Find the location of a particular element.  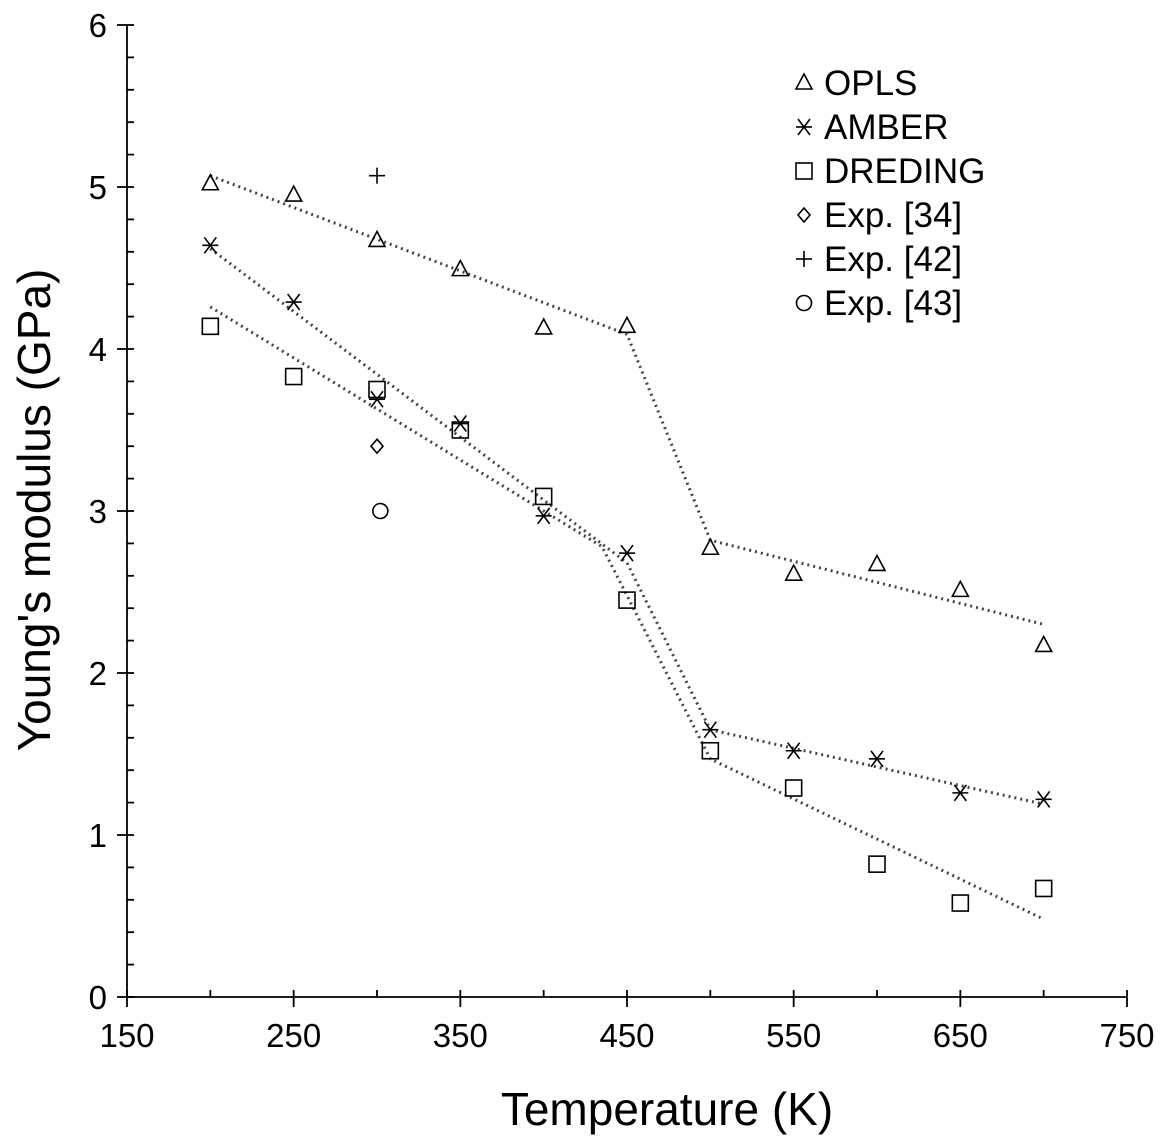

x-tick-label: 650 is located at coordinates (960, 1035).